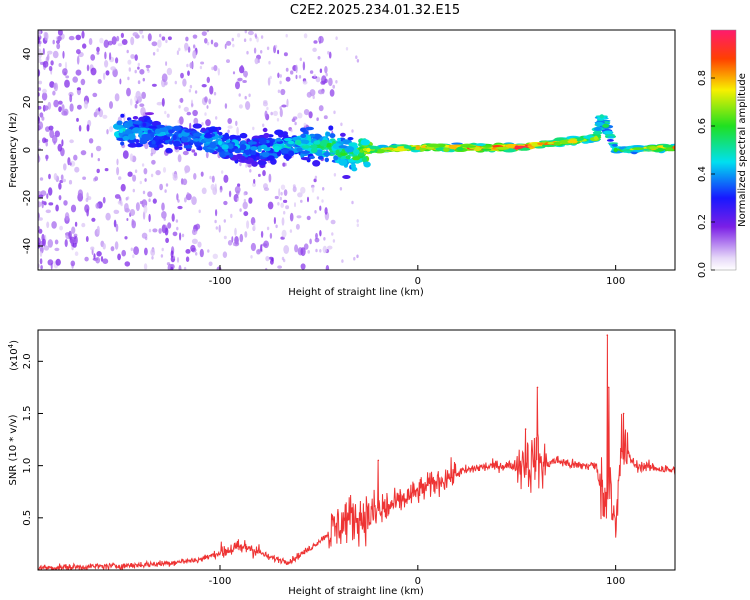  What do you see at coordinates (14, 359) in the screenshot?
I see `snr-y-scale-prefix: (x10` at bounding box center [14, 359].